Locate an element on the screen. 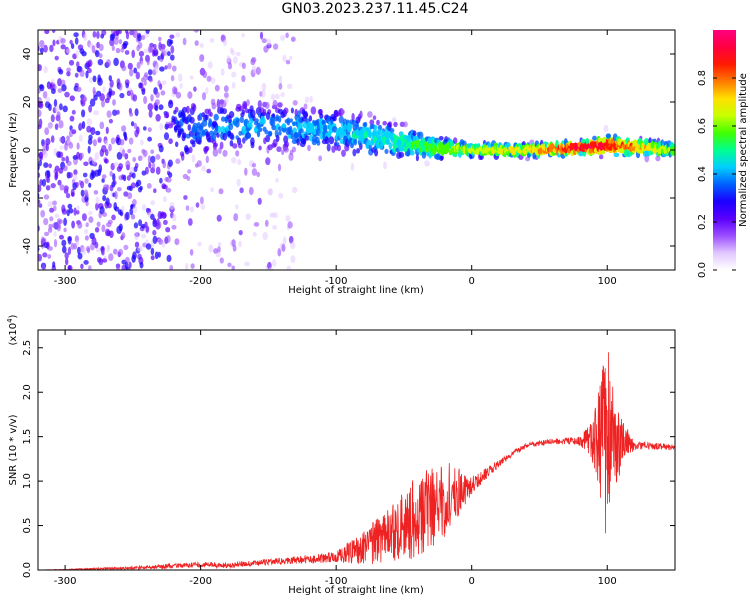 Image resolution: width=750 pixels, height=600 pixels. x-tick-label: -300 is located at coordinates (65, 281).